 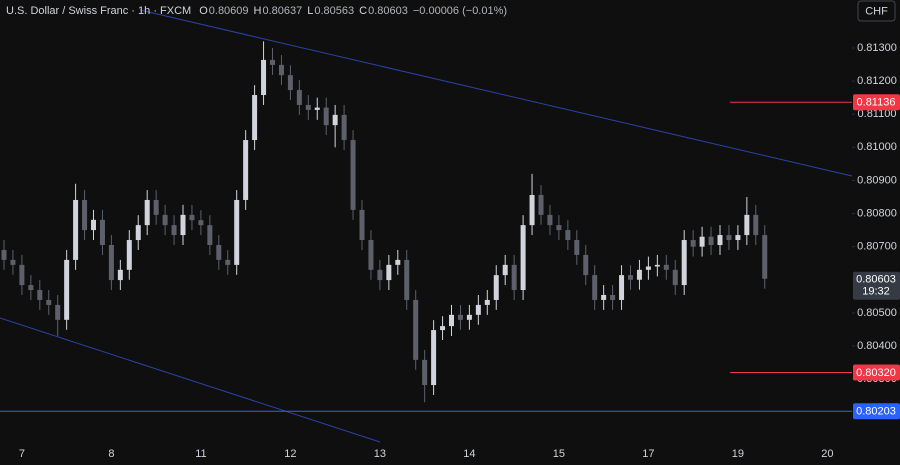 I want to click on ohlc-key: L, so click(x=310, y=11).